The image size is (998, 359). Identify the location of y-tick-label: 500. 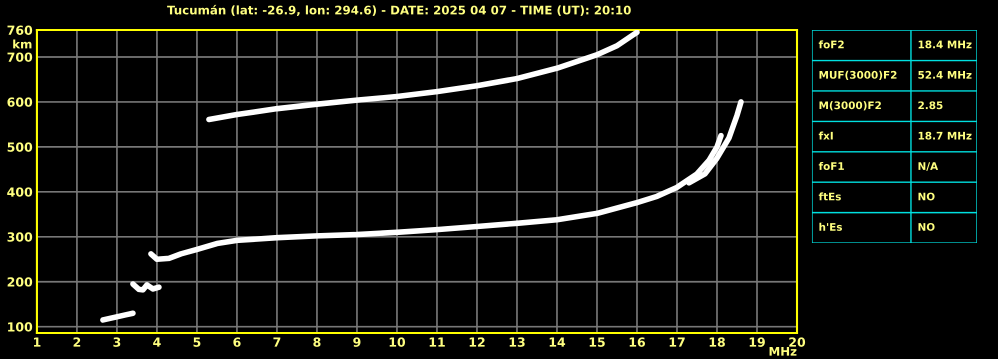
(20, 147).